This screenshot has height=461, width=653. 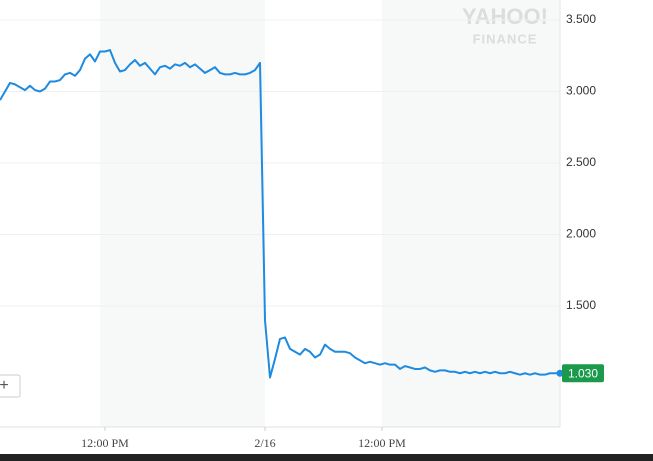 What do you see at coordinates (581, 305) in the screenshot?
I see `y-tick-label: 1.500` at bounding box center [581, 305].